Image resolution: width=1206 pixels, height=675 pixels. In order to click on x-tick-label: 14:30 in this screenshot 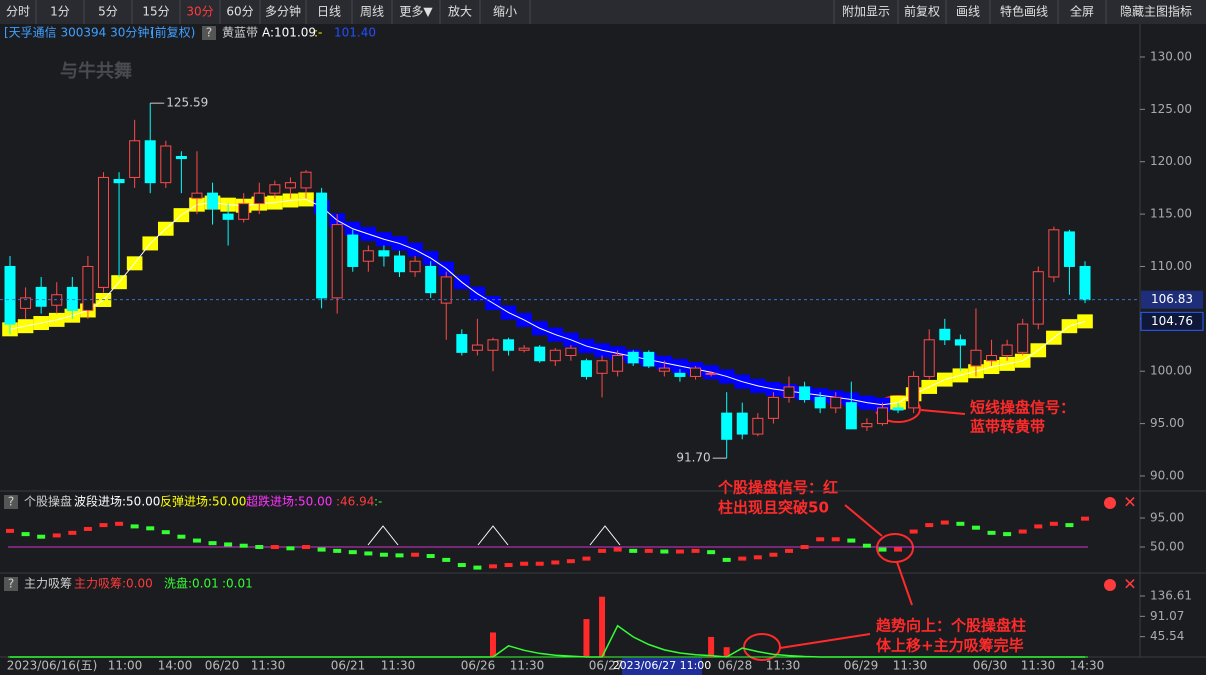, I will do `click(1087, 666)`.